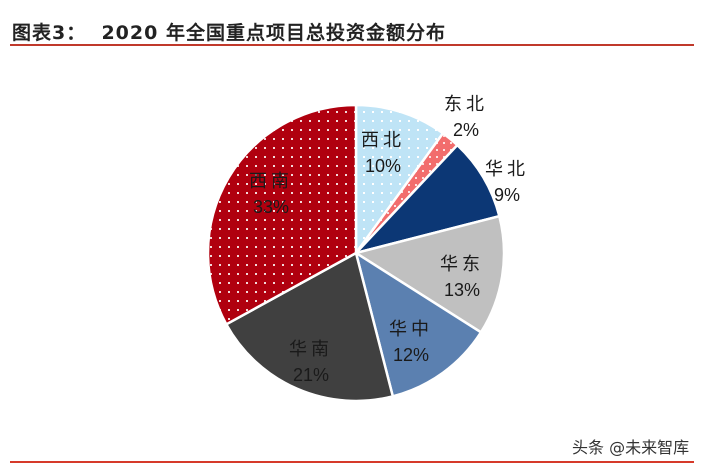 The width and height of the screenshot is (716, 467). What do you see at coordinates (466, 130) in the screenshot?
I see `slice-percent-label: 2%` at bounding box center [466, 130].